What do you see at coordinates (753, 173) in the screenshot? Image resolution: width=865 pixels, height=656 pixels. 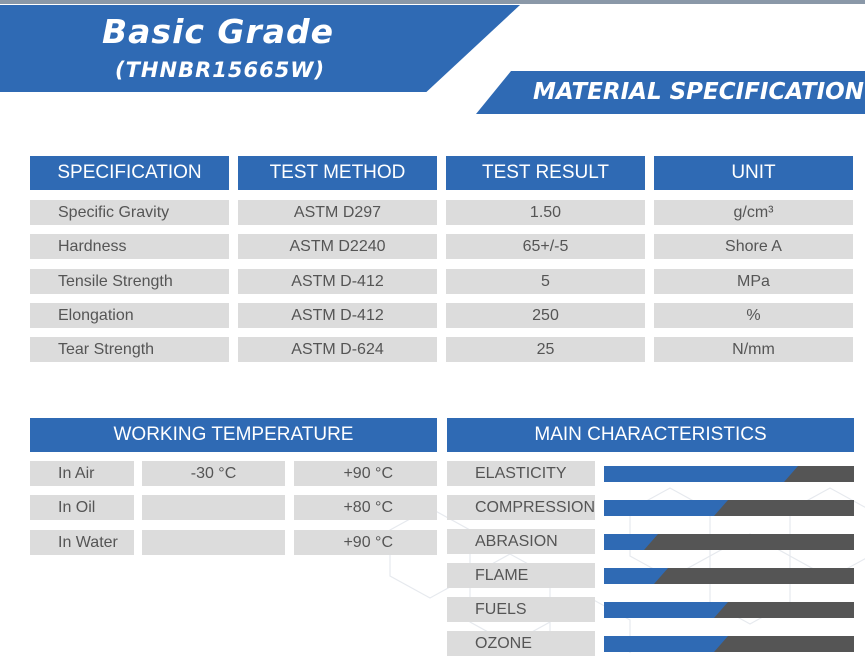 I see `column-header-unit: UNIT` at bounding box center [753, 173].